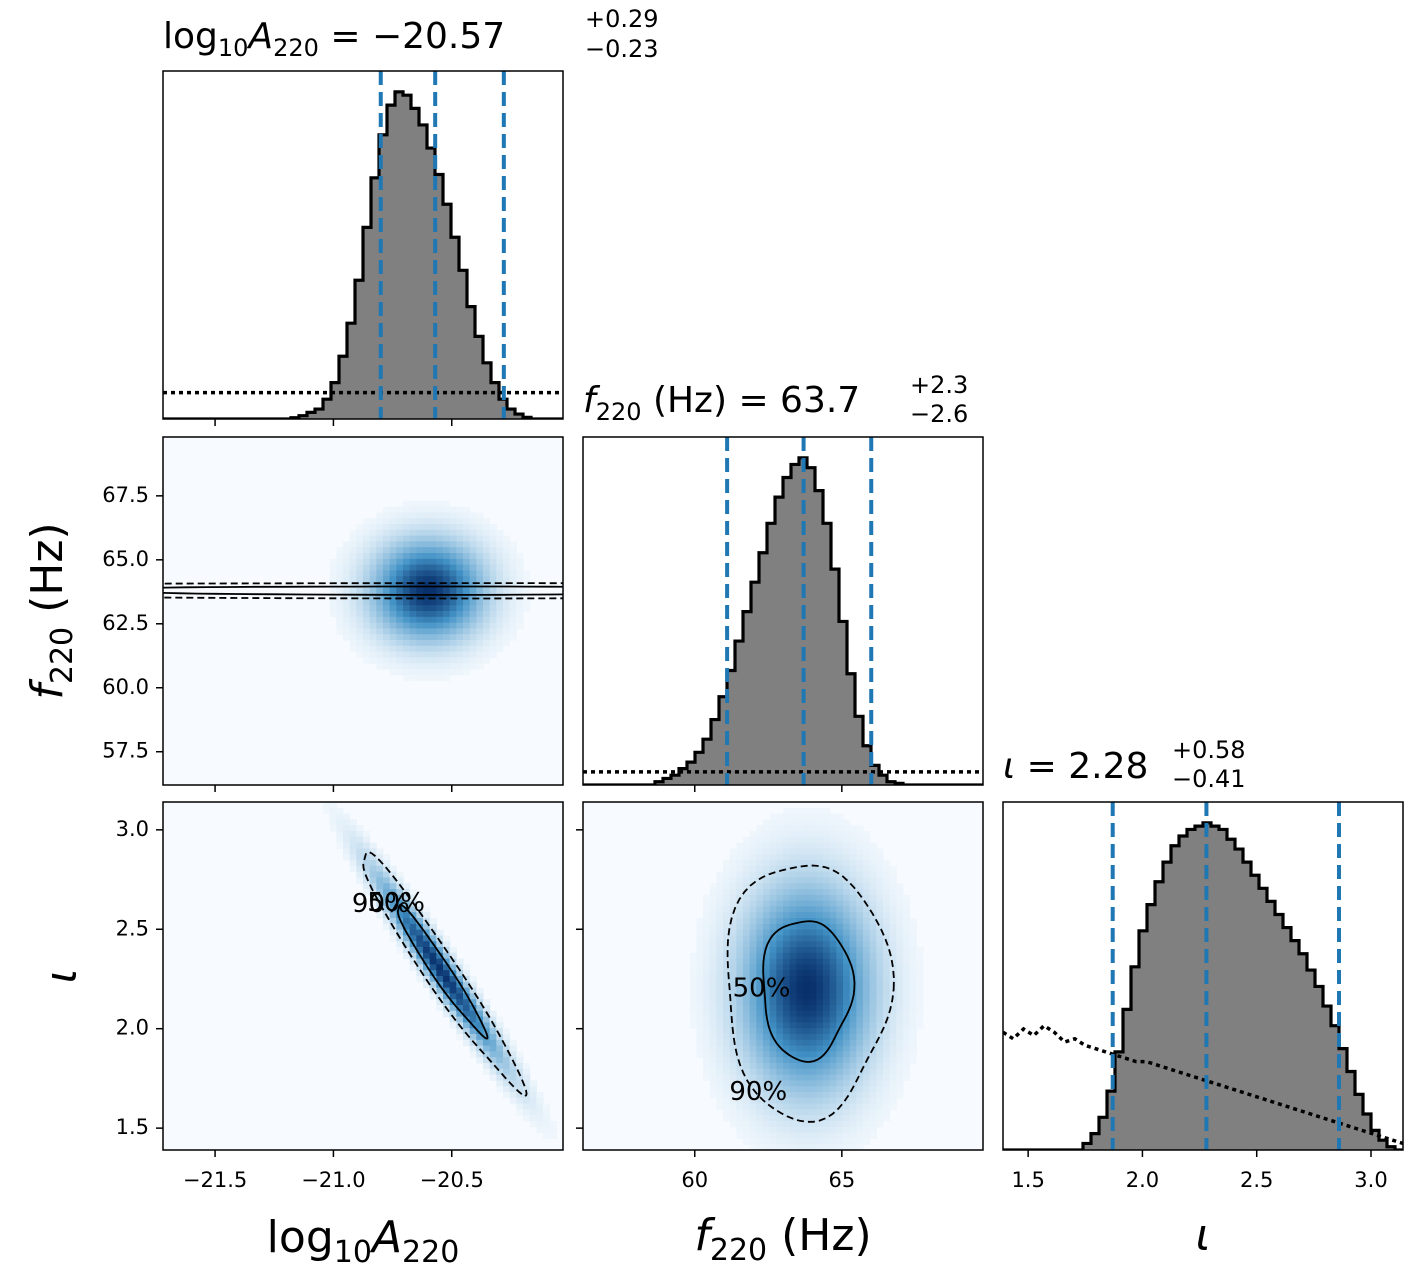 Image resolution: width=1422 pixels, height=1280 pixels. Describe the element at coordinates (383, 276) in the screenshot. I see `hist-bar-logA` at that location.